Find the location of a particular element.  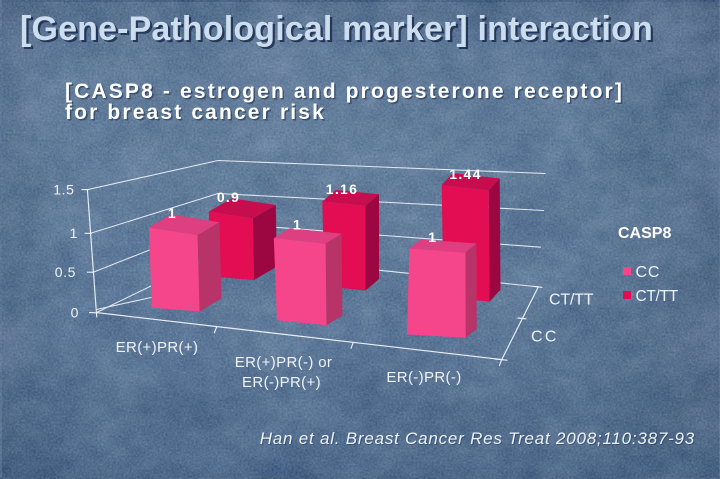

svg-text: ER(+)PR(+) is located at coordinates (157, 347).